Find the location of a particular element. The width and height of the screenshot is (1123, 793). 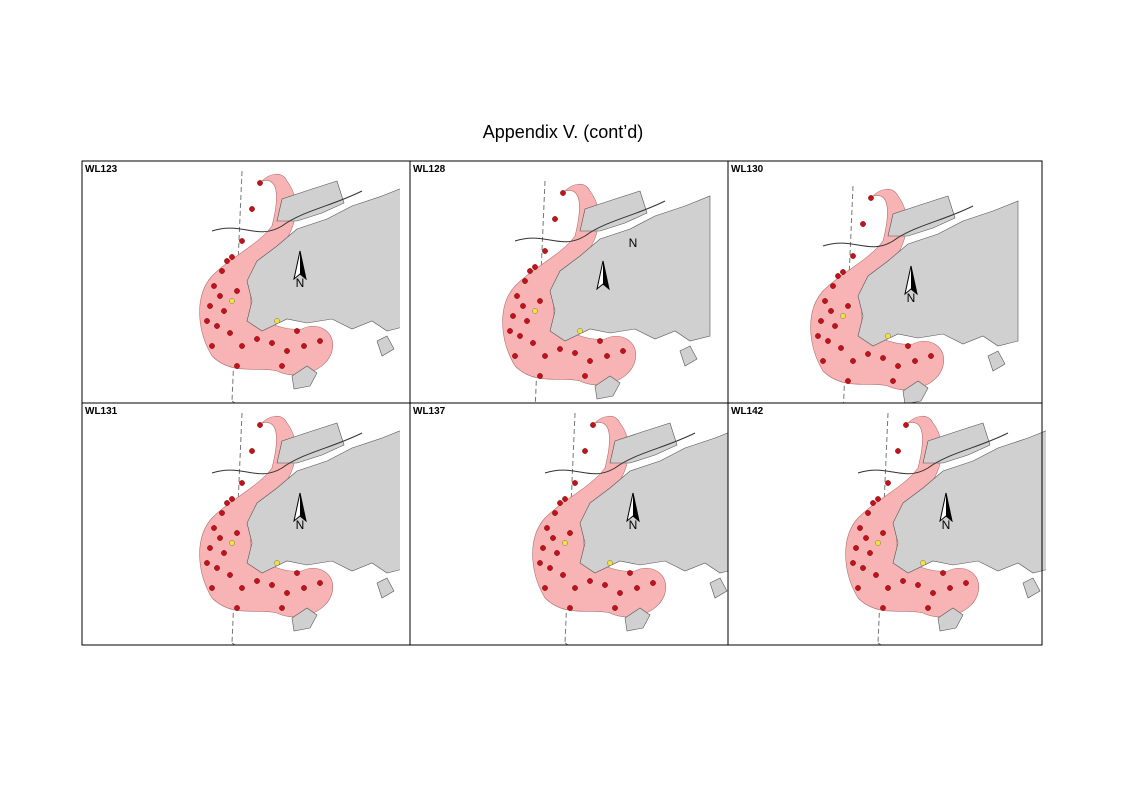

panel-label: WL130 is located at coordinates (747, 169).